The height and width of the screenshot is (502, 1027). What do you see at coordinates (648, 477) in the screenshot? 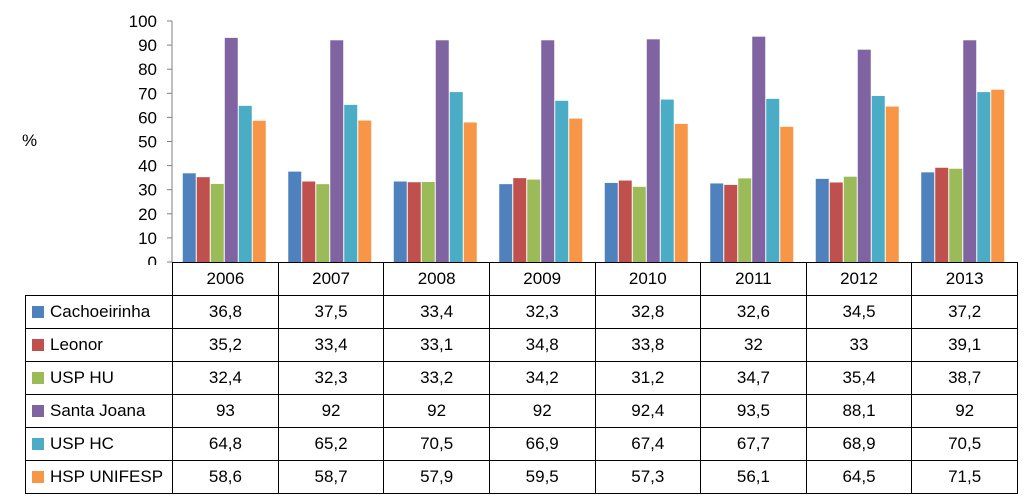
I see `data-label: 57,3` at bounding box center [648, 477].